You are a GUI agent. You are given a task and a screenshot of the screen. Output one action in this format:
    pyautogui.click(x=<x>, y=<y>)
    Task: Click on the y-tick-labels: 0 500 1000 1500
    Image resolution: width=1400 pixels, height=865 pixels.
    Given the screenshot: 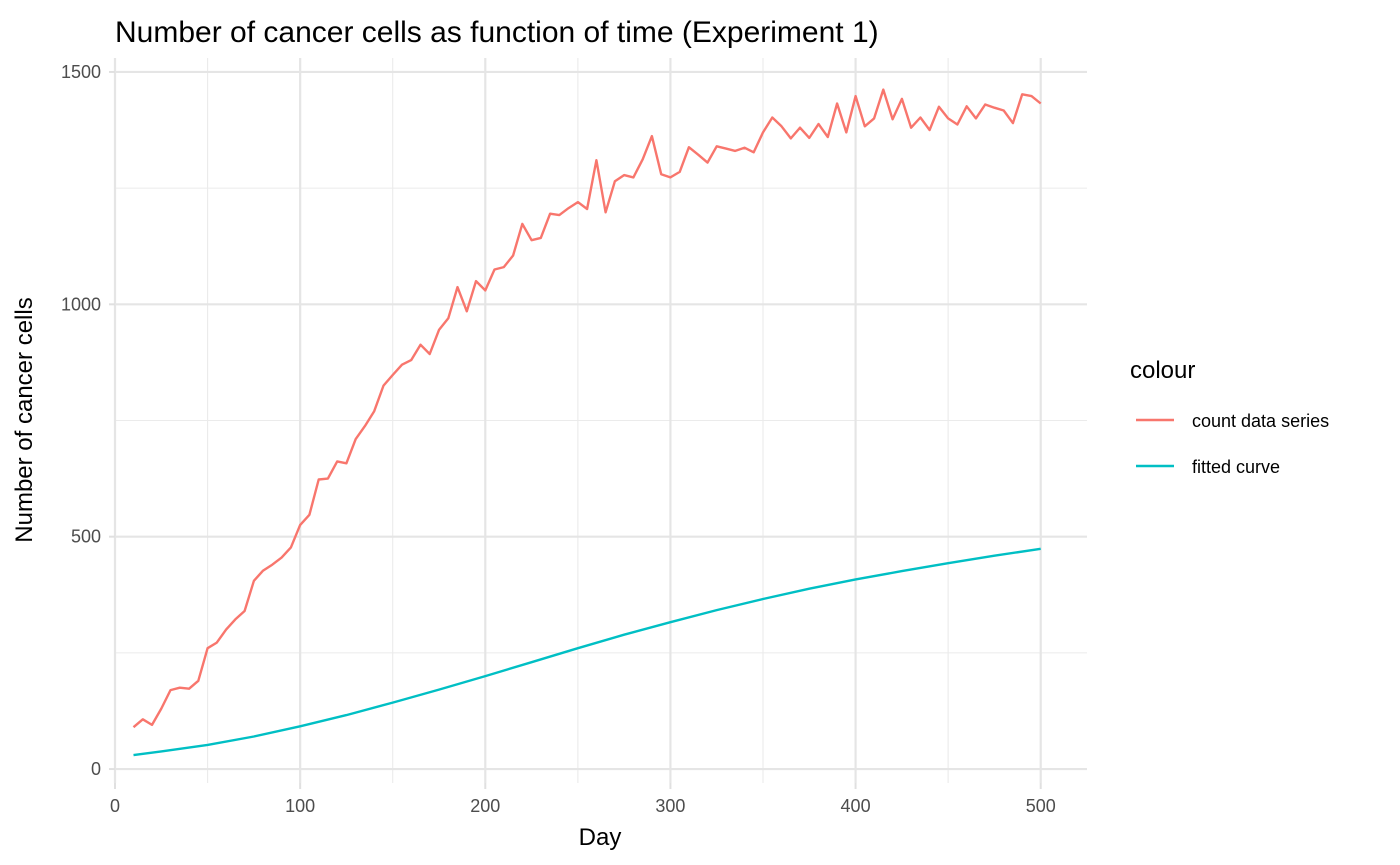 What is the action you would take?
    pyautogui.click(x=81, y=420)
    